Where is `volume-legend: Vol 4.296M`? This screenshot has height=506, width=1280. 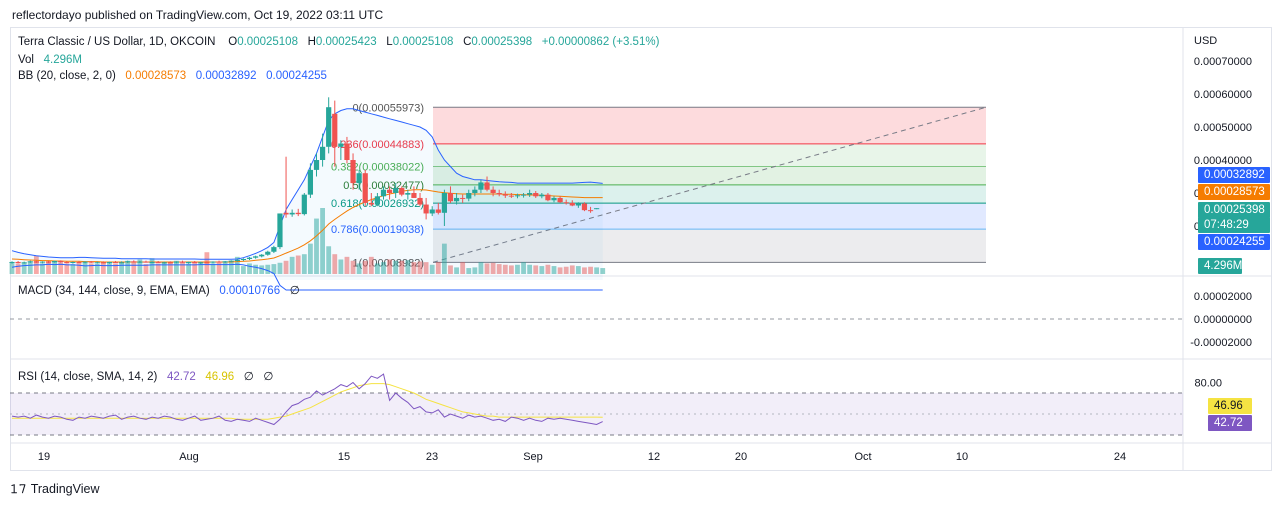
volume-legend: Vol 4.296M is located at coordinates (50, 60).